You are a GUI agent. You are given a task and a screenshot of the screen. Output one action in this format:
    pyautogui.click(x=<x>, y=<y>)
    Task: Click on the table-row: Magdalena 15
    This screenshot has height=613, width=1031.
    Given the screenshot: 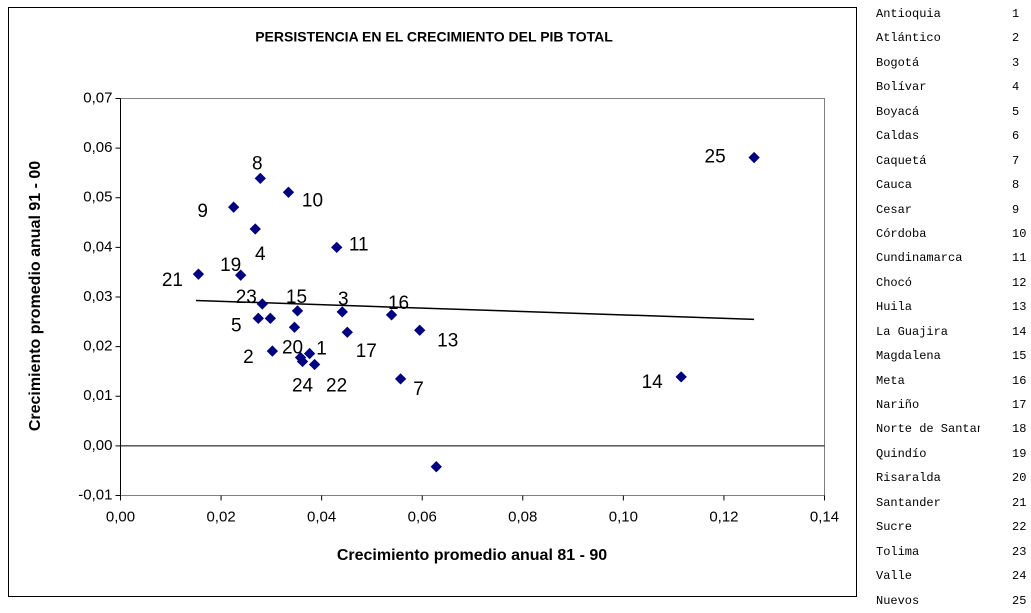 What is the action you would take?
    pyautogui.click(x=951, y=356)
    